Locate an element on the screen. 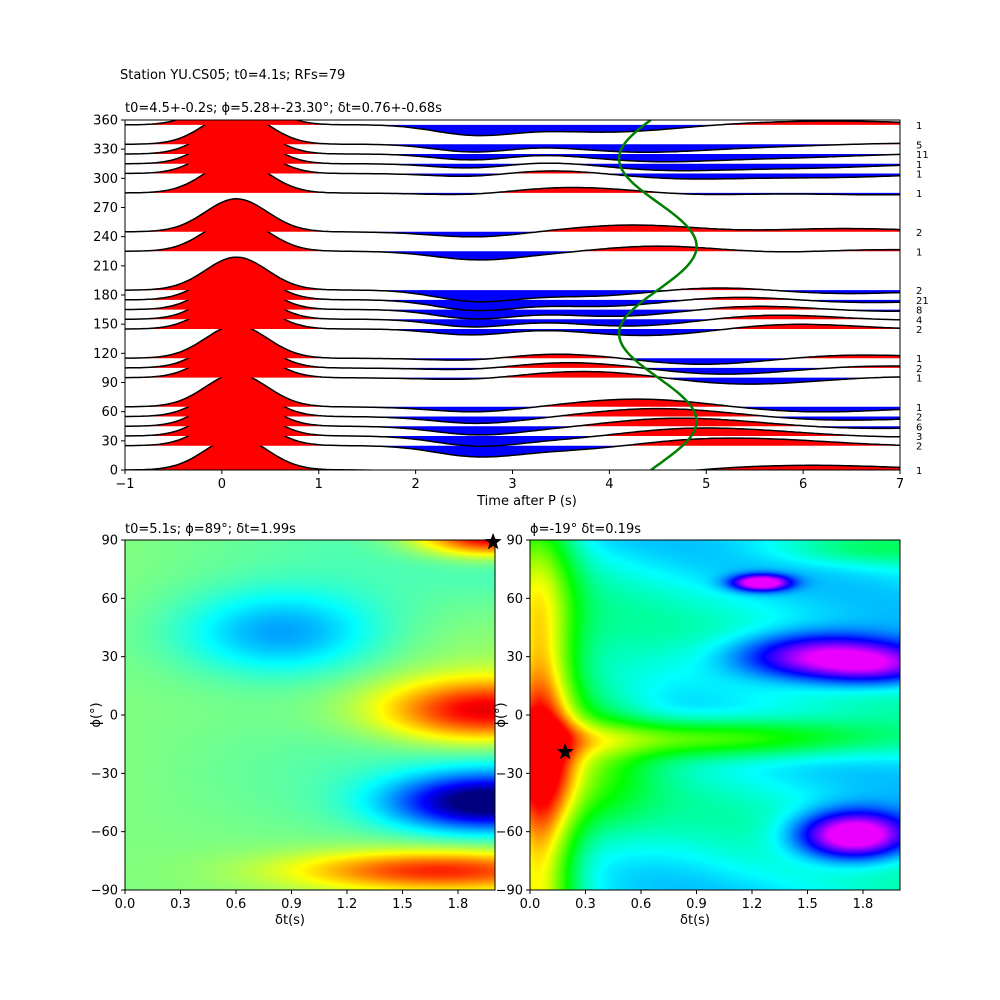 This screenshot has height=1000, width=1000. x-tick-label: 5 is located at coordinates (706, 484).